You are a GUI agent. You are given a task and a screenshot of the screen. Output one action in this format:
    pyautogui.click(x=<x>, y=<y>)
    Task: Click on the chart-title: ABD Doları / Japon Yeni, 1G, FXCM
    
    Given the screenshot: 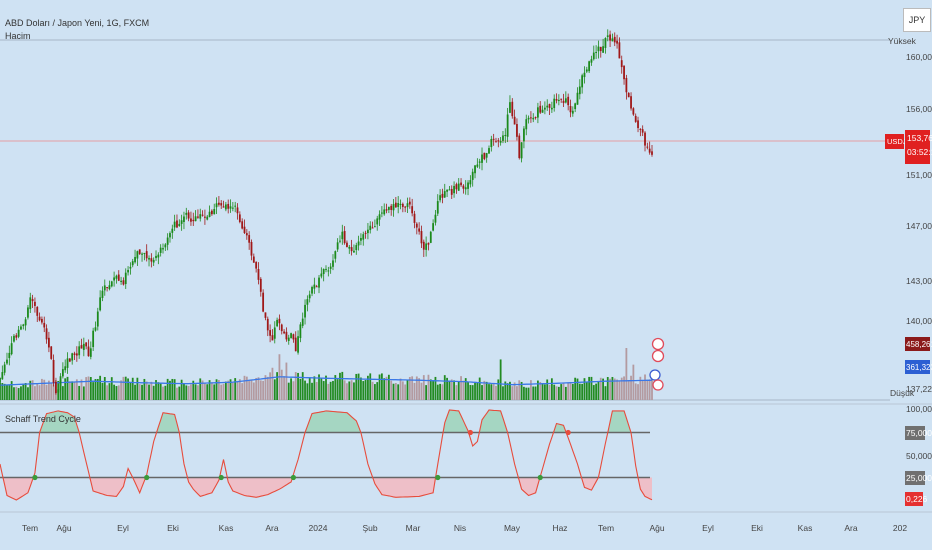 What is the action you would take?
    pyautogui.click(x=77, y=23)
    